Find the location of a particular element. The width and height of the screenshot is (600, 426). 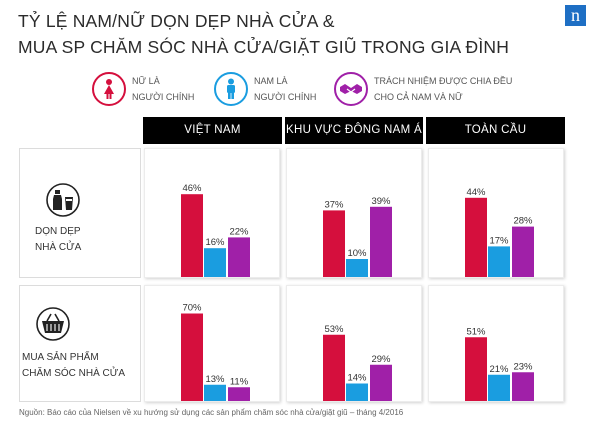

panel-cleaning-global: 44% 17% 28% is located at coordinates (496, 213).